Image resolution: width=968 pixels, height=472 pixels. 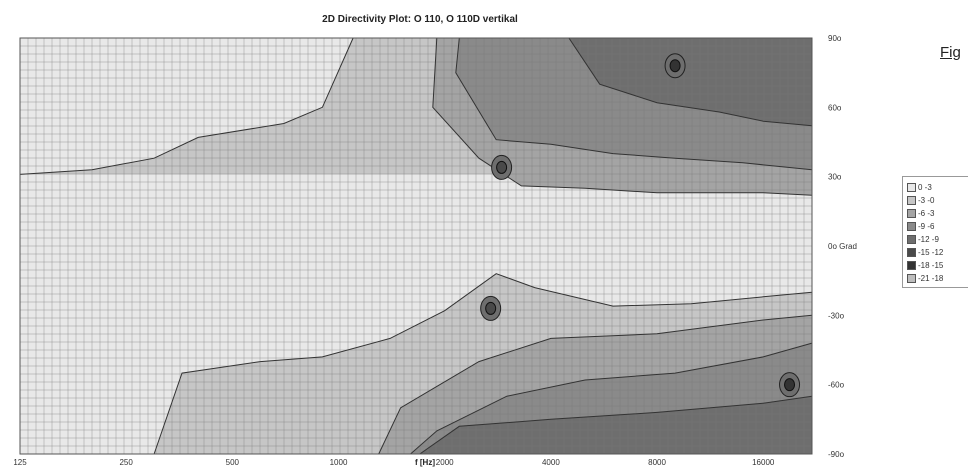 I want to click on legend-item: -15 -12, so click(x=925, y=252).